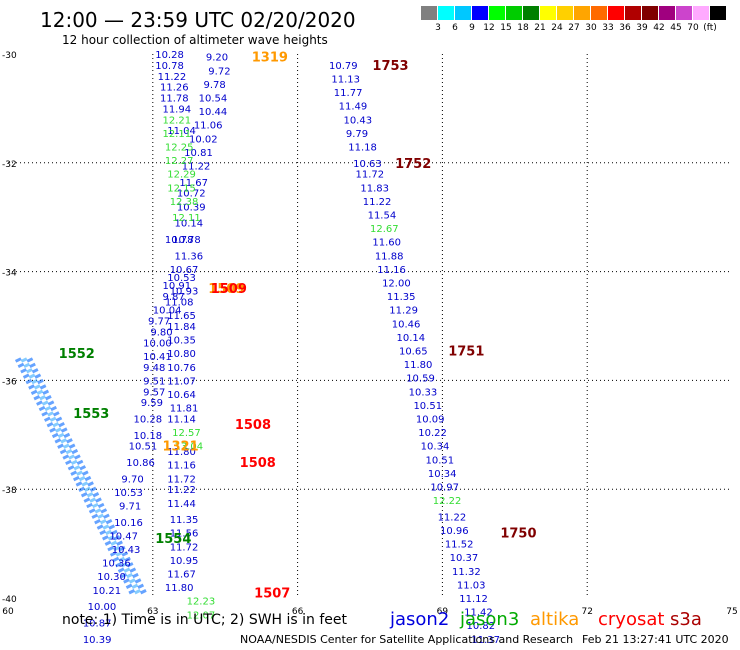 The height and width of the screenshot is (650, 740). I want to click on wave-height-value: 10.04, so click(167, 311).